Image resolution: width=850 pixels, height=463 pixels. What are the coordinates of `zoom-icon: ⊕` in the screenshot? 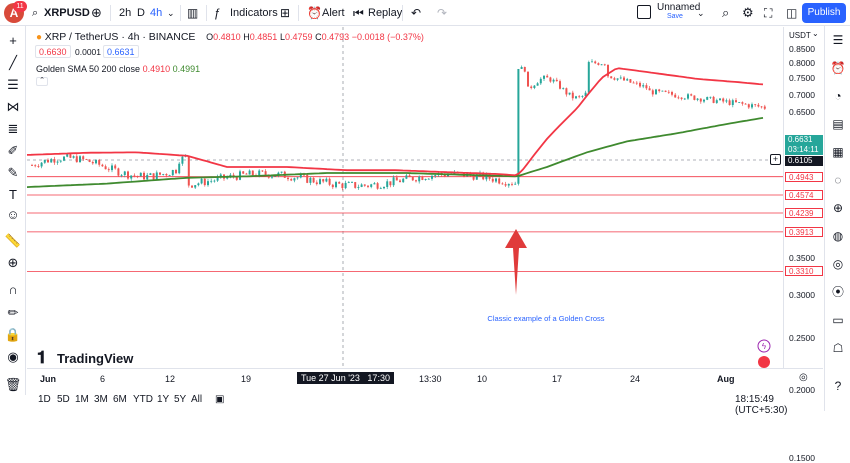 It's located at (13, 262).